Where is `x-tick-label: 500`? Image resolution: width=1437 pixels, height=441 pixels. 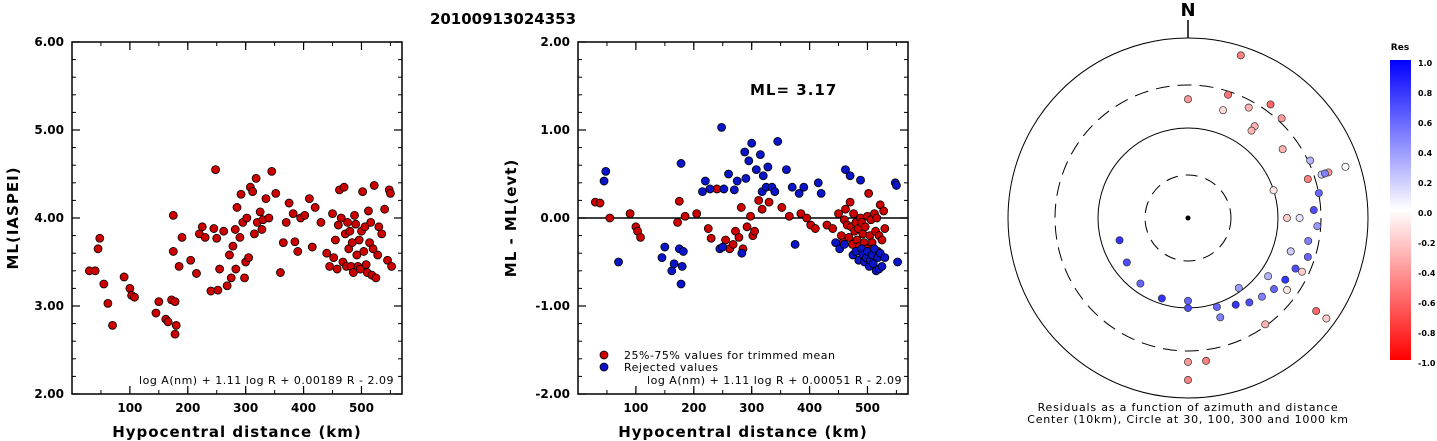
x-tick-label: 500 is located at coordinates (361, 408).